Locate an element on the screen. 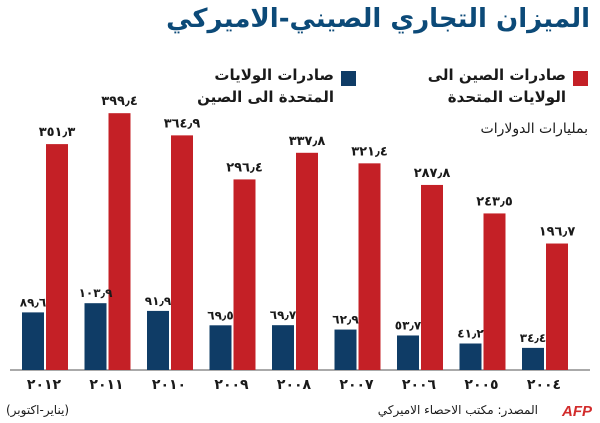 Image resolution: width=600 pixels, height=423 pixels. value-label-us-exports: ٥٣٫٧ is located at coordinates (408, 325).